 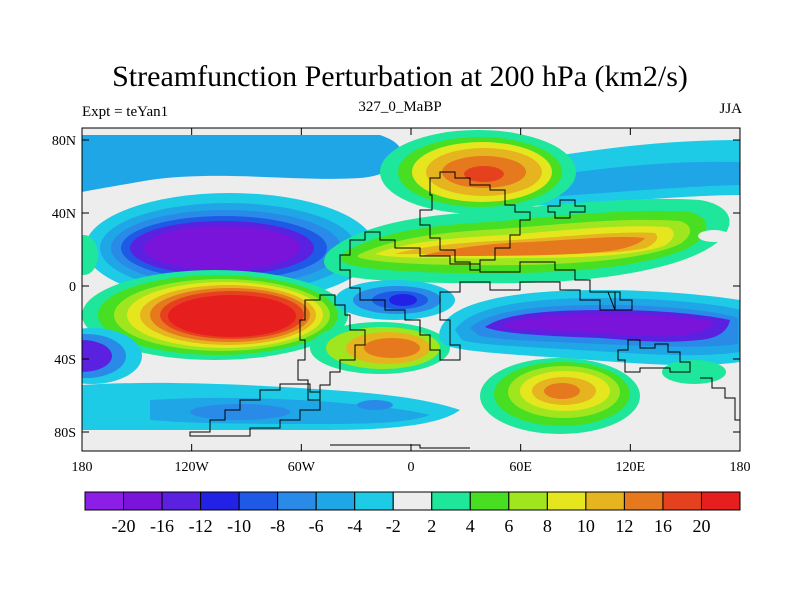 I want to click on lon-tick-label: 60W, so click(x=302, y=467).